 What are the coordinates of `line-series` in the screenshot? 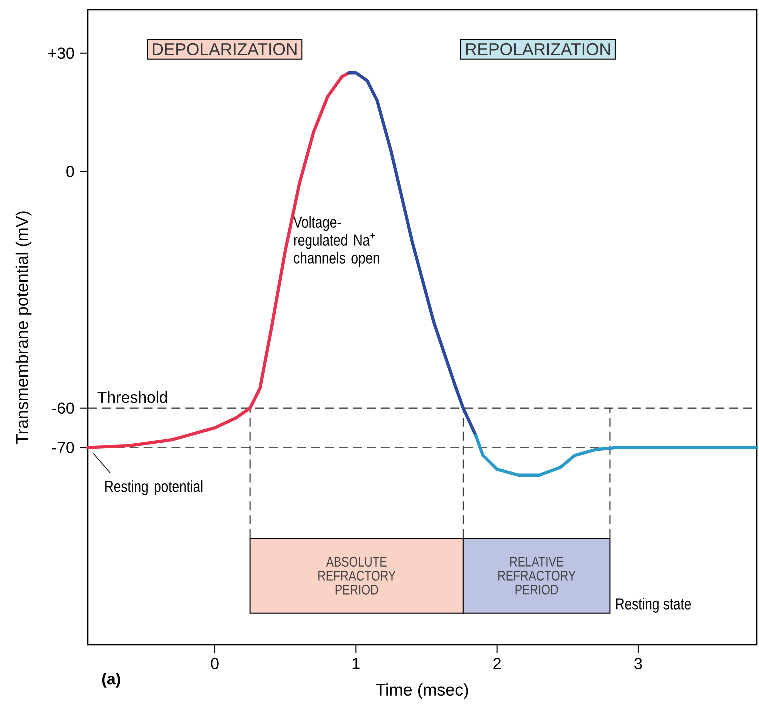 It's located at (413, 254).